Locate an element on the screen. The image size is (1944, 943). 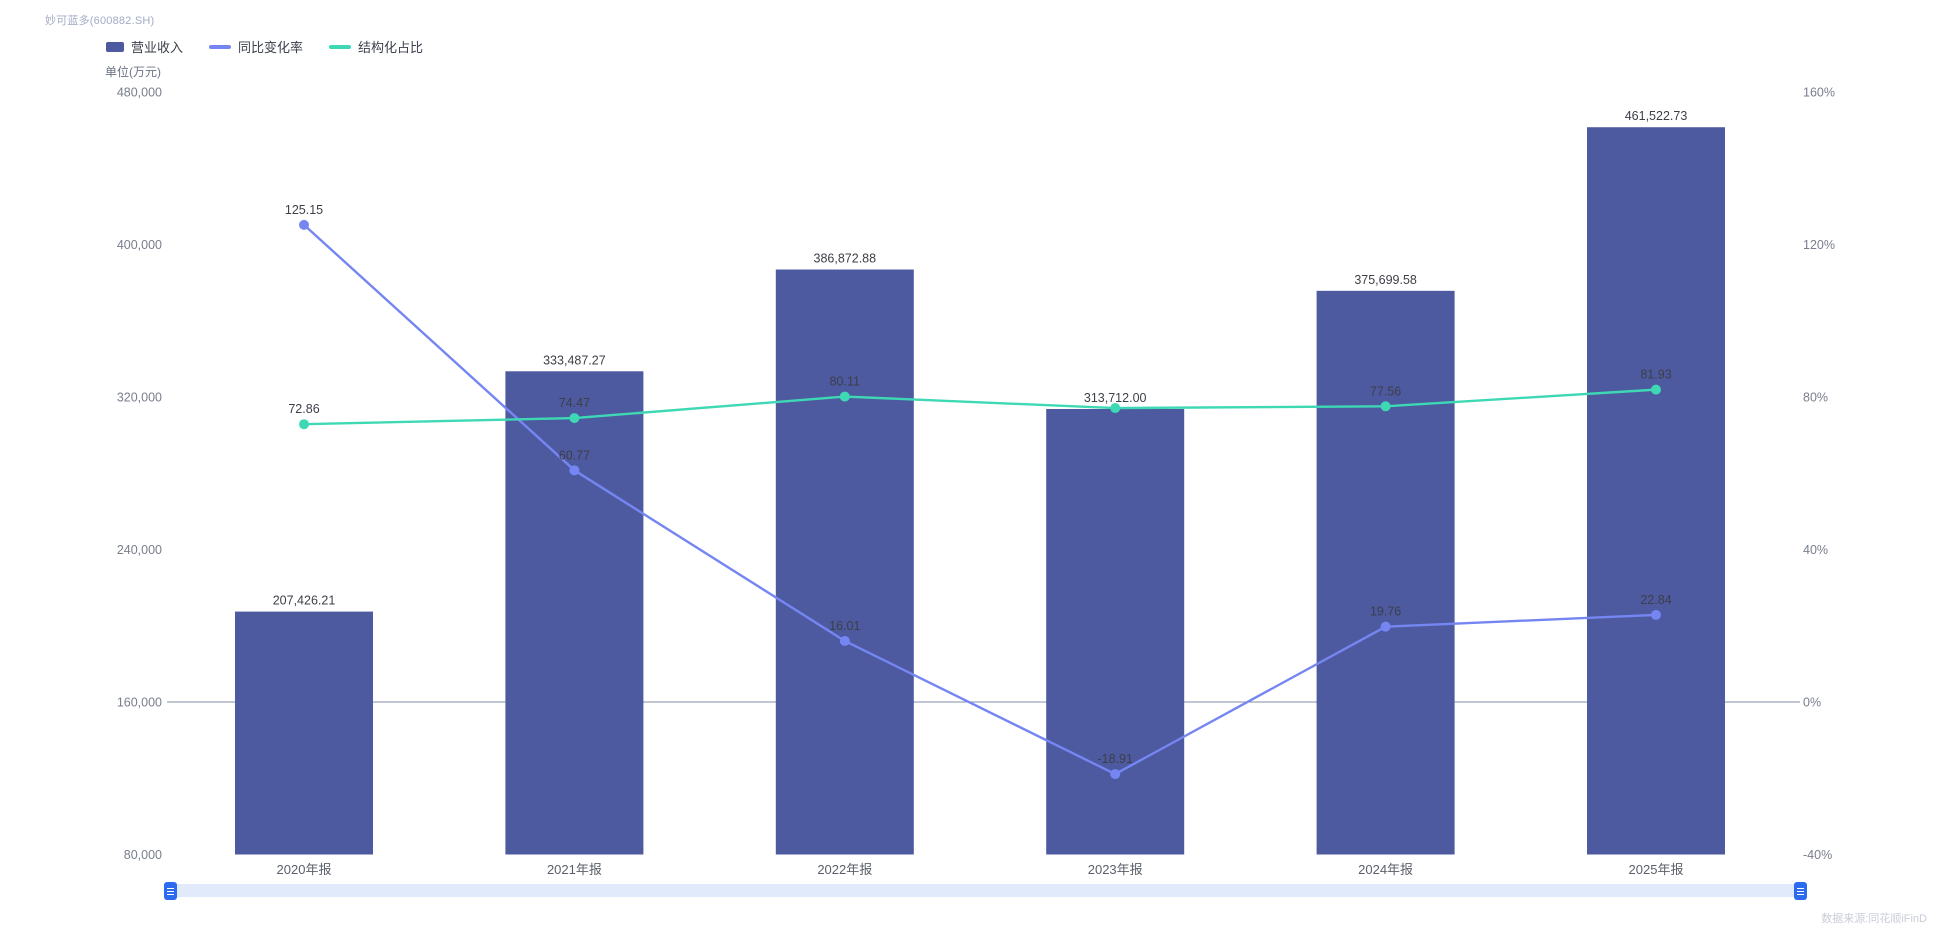
line-series-结构化占比 is located at coordinates (980, 407).